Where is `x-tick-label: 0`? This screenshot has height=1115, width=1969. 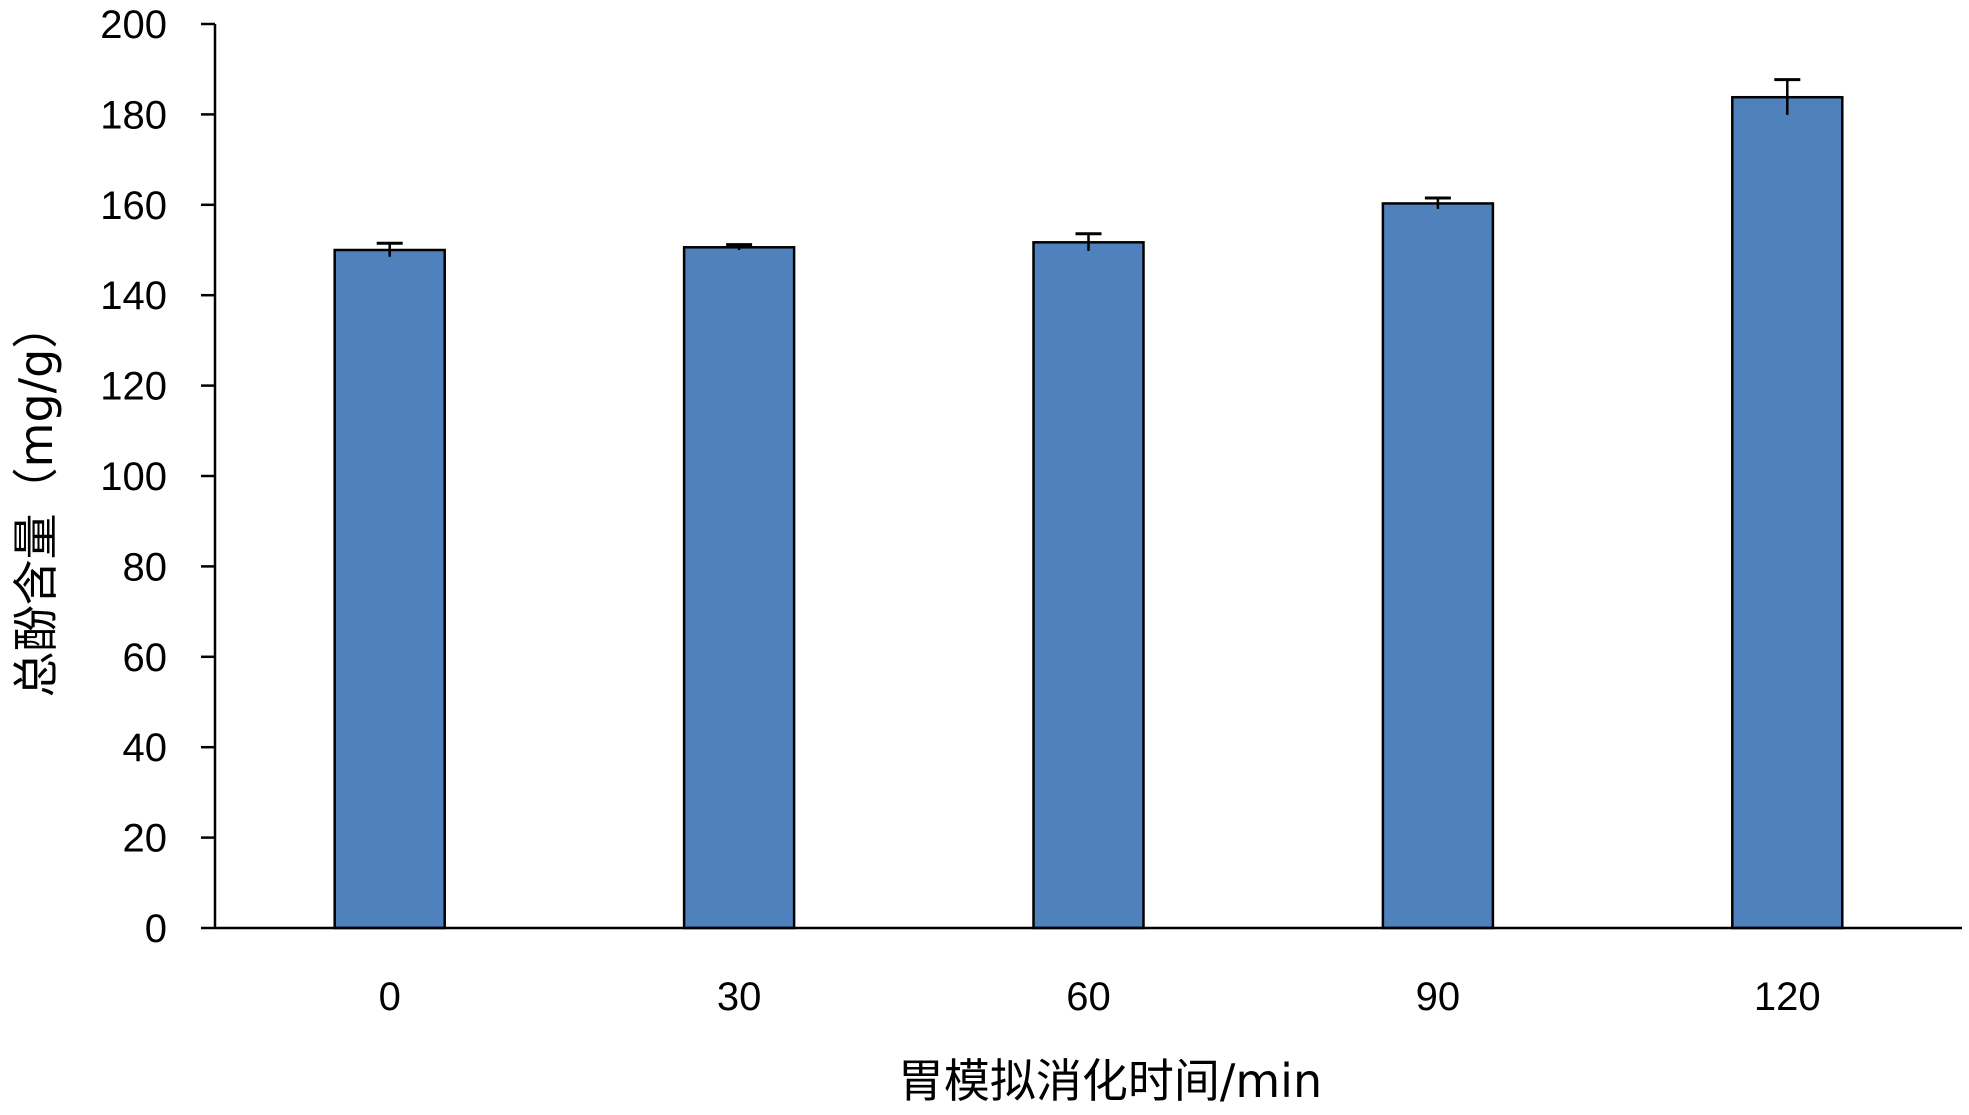 x-tick-label: 0 is located at coordinates (390, 997).